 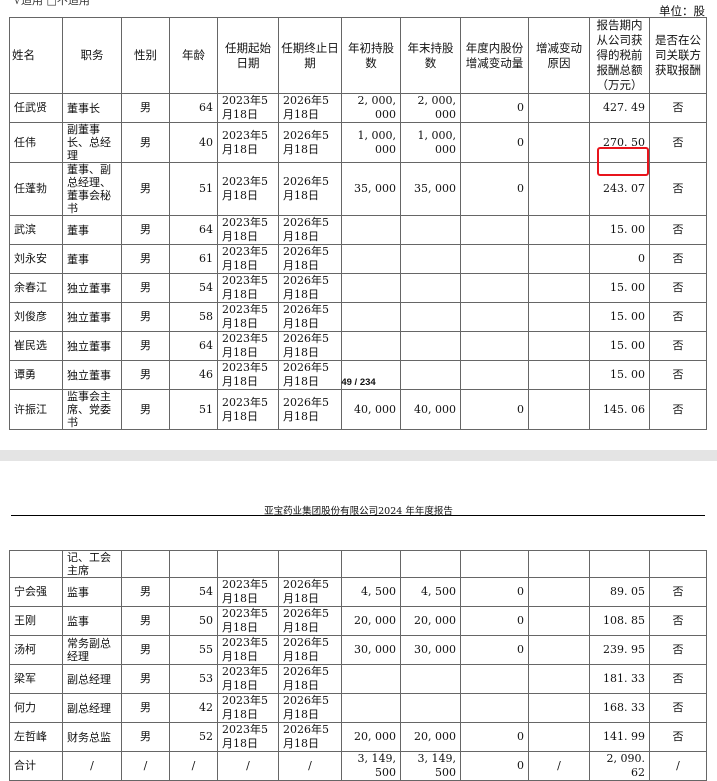 I want to click on cell-shares-end: 1, 000, 000, so click(x=430, y=142).